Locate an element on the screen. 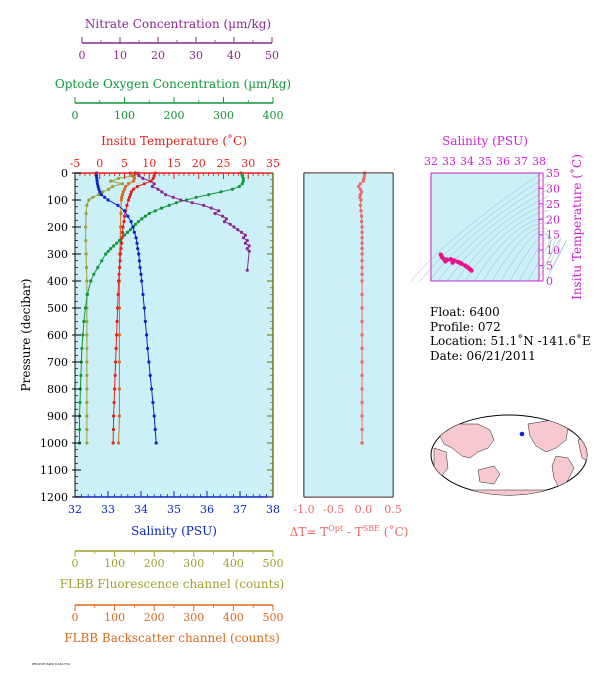  inset-y-tick-label: 0 is located at coordinates (549, 281).